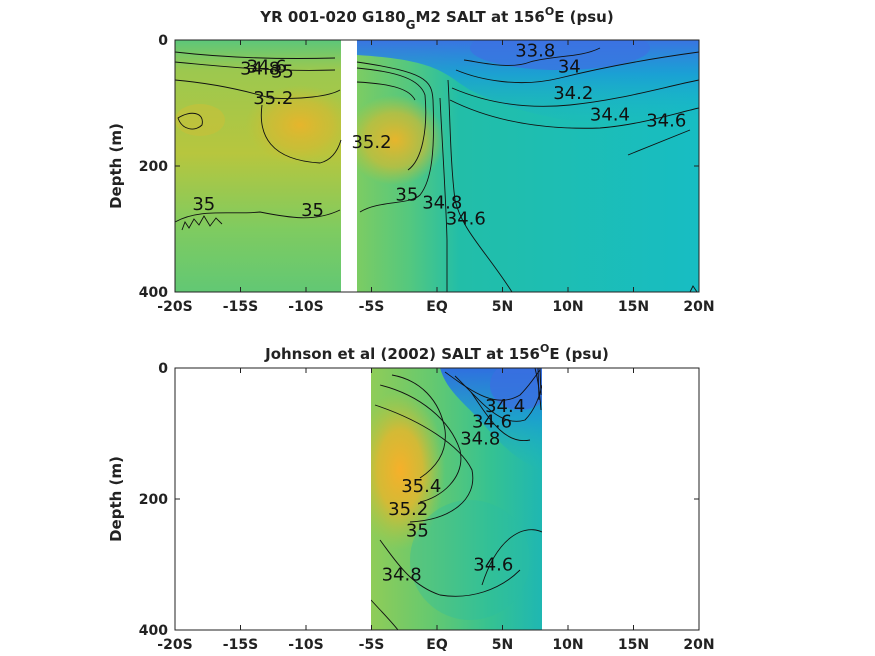 The width and height of the screenshot is (875, 656). Describe the element at coordinates (174, 645) in the screenshot. I see `bottom-x-tick-label: -20S` at that location.